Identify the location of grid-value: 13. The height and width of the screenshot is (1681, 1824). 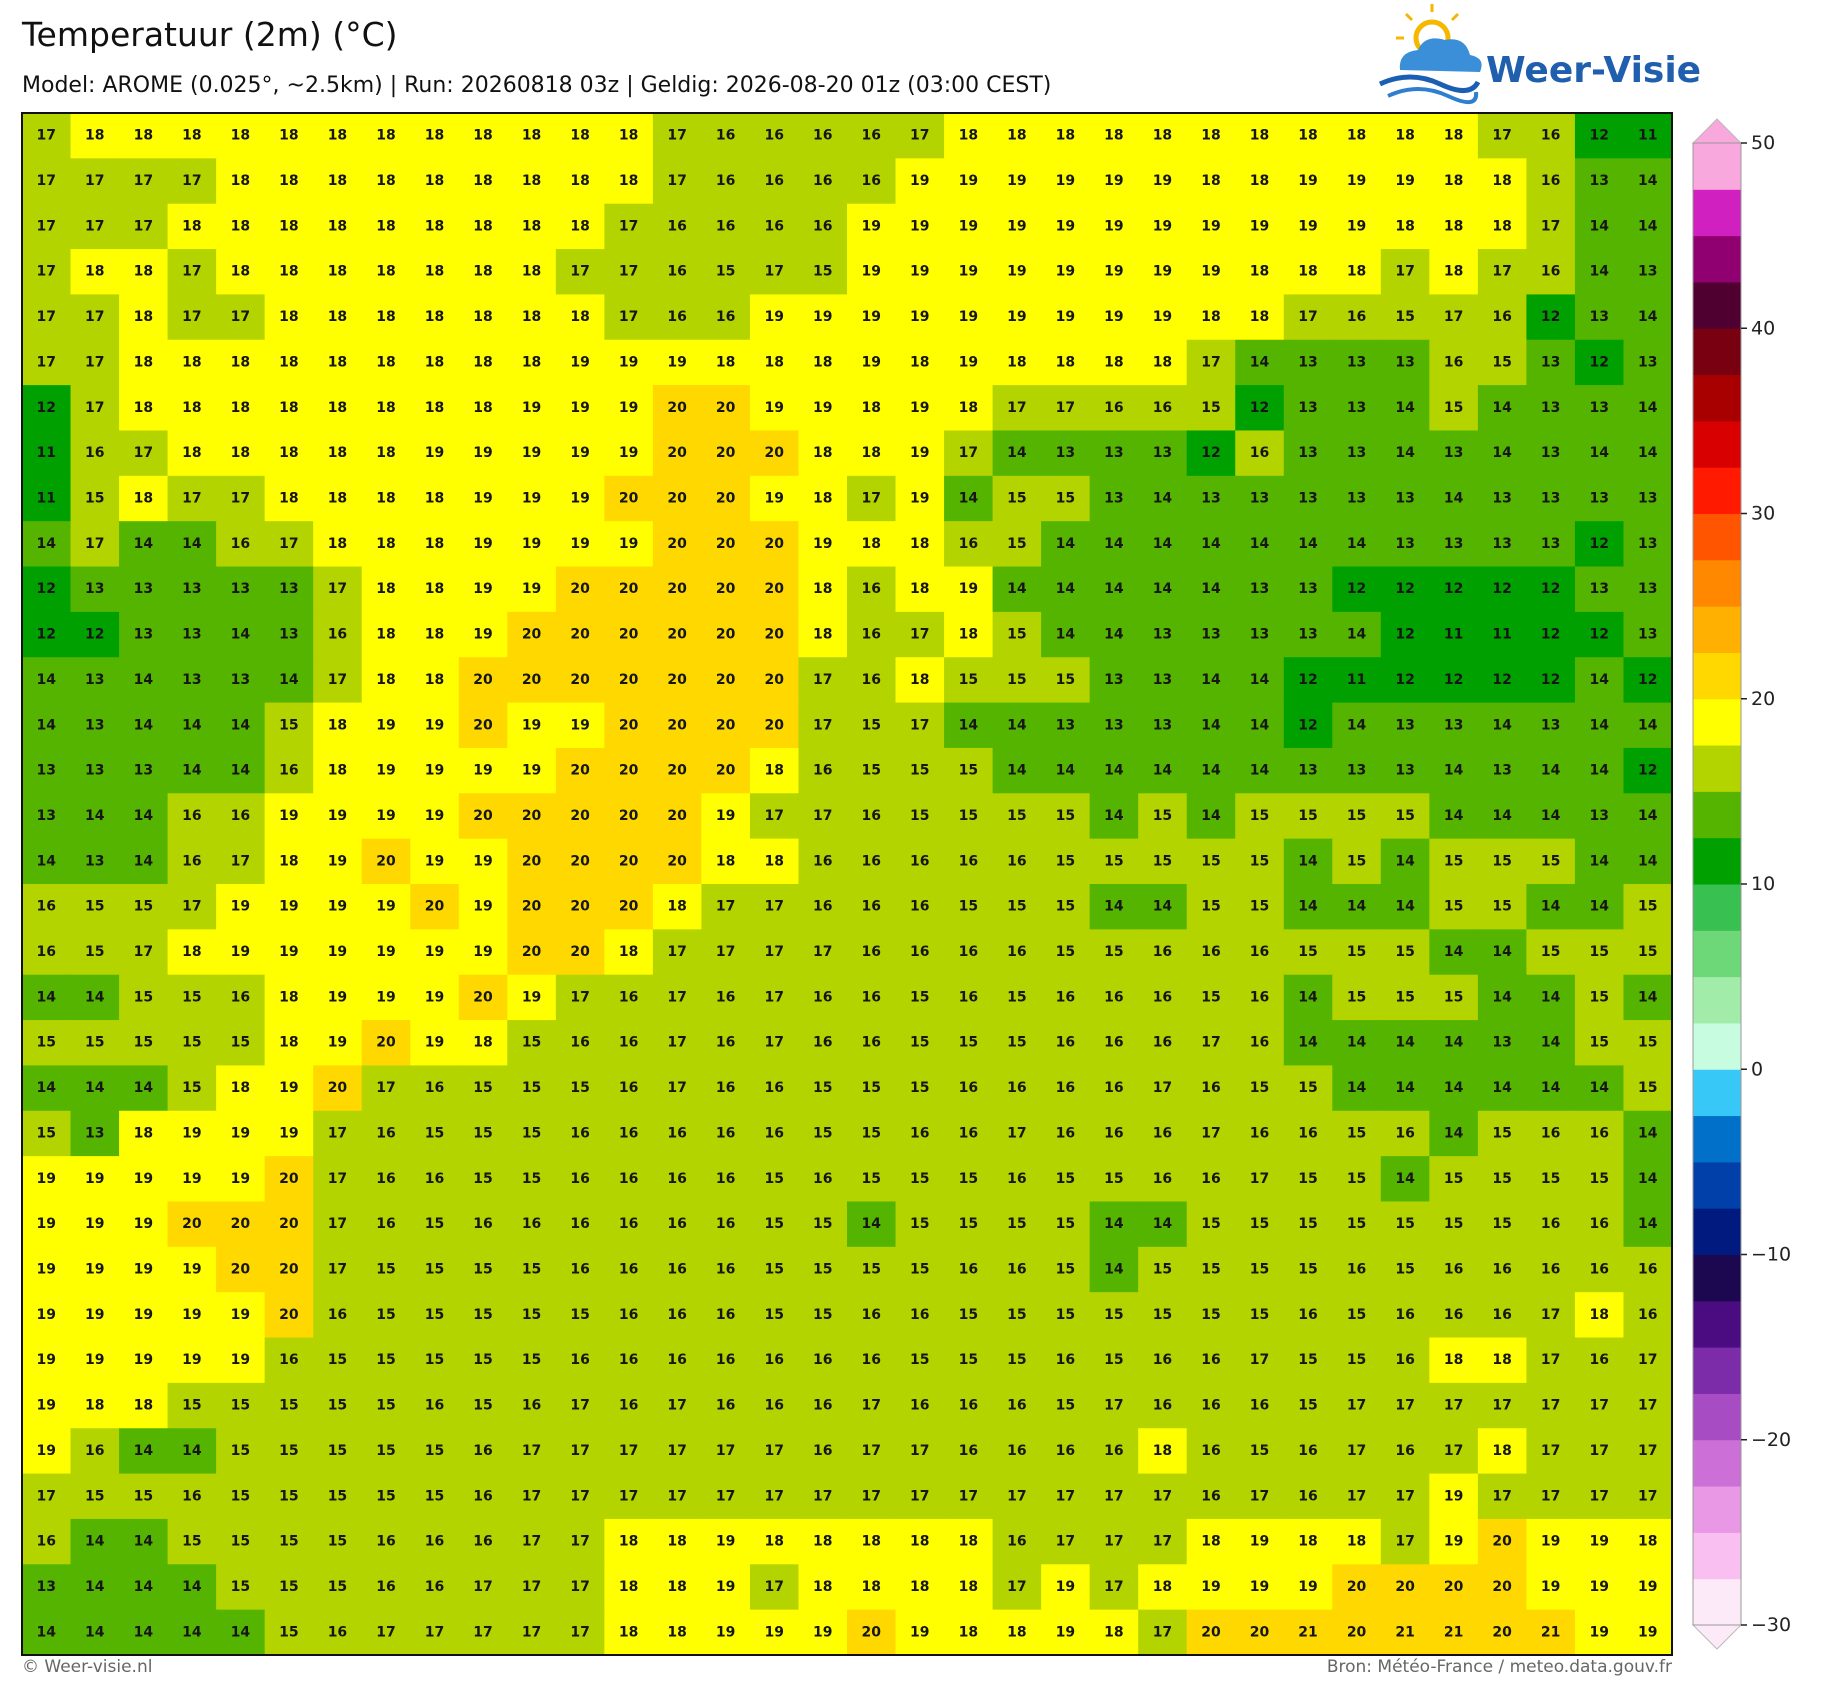
(1453, 453).